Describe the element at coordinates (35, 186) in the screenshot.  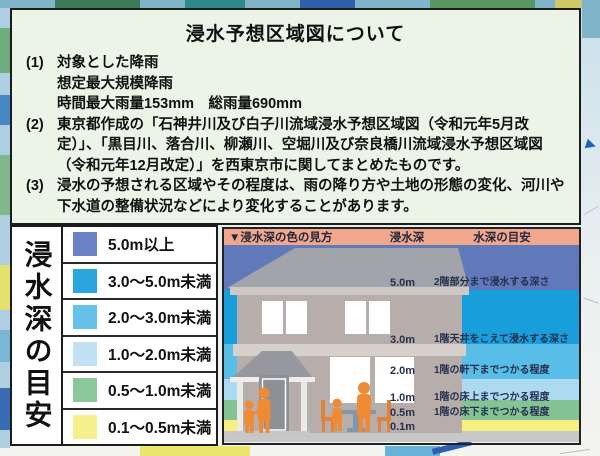
I see `note-number: (3)` at that location.